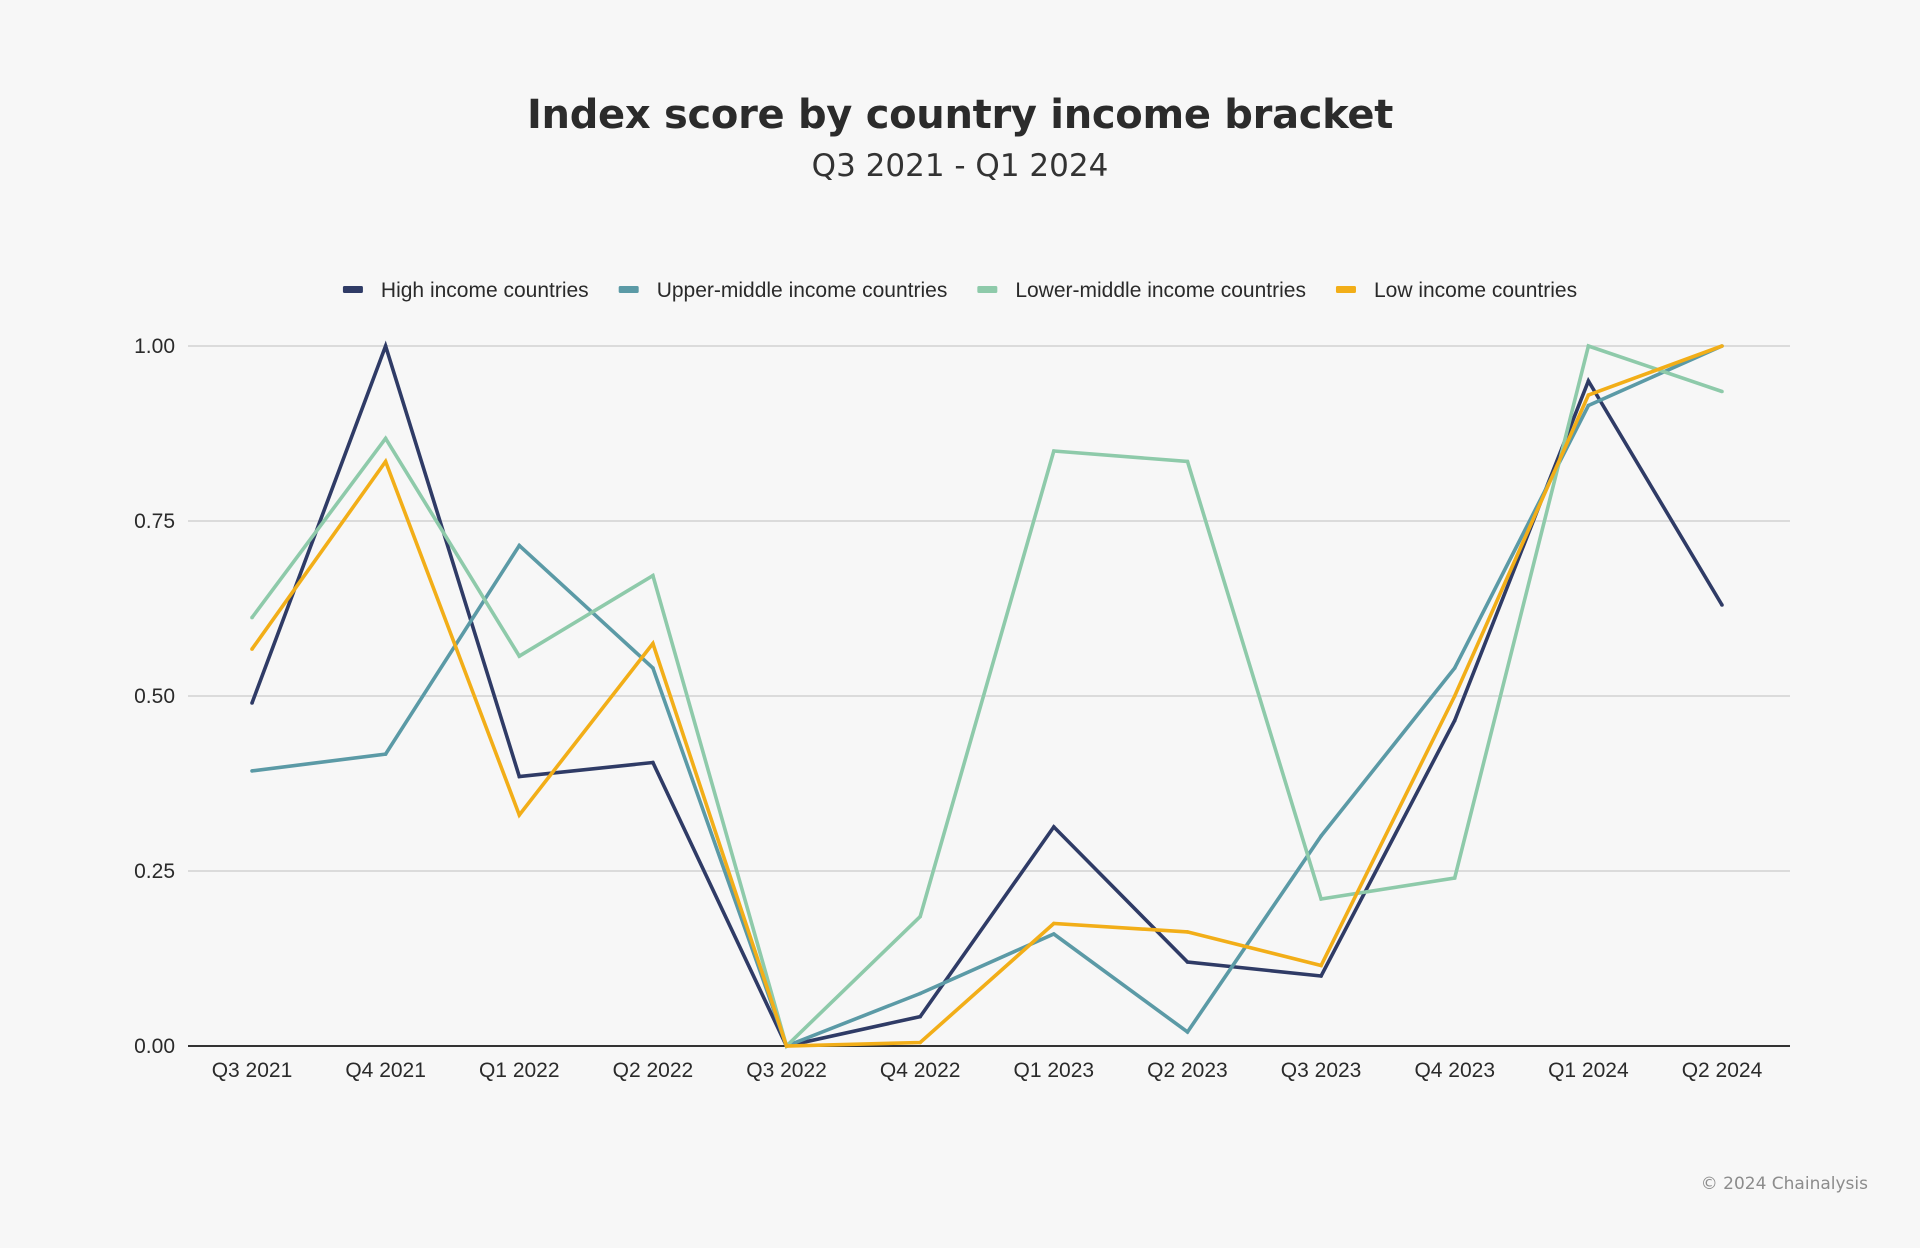 Image resolution: width=1920 pixels, height=1248 pixels. I want to click on x-tick-label: Q2 2023, so click(1187, 1070).